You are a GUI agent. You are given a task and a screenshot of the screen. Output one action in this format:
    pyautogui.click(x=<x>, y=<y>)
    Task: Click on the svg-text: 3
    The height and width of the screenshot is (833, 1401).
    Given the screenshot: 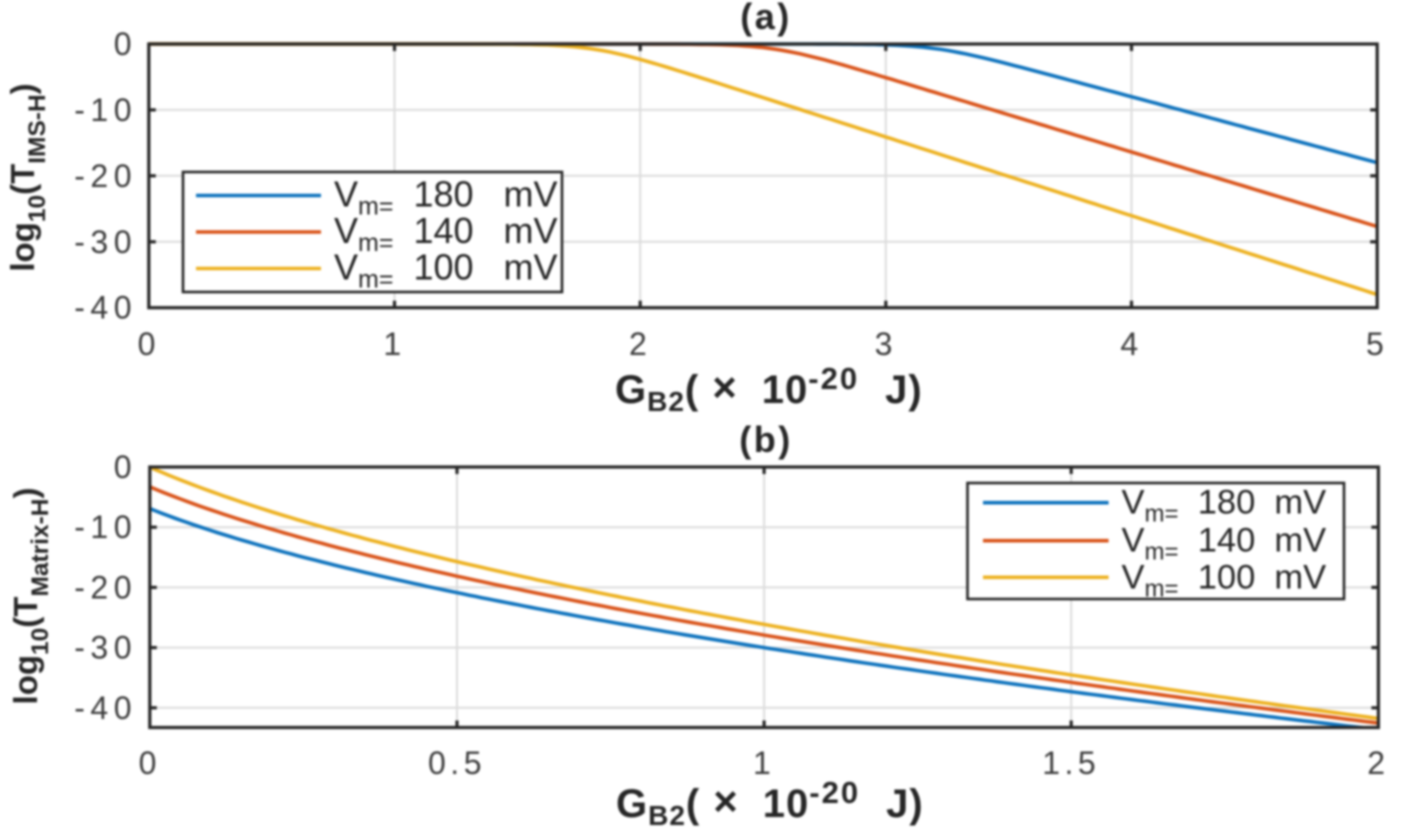 What is the action you would take?
    pyautogui.click(x=886, y=344)
    